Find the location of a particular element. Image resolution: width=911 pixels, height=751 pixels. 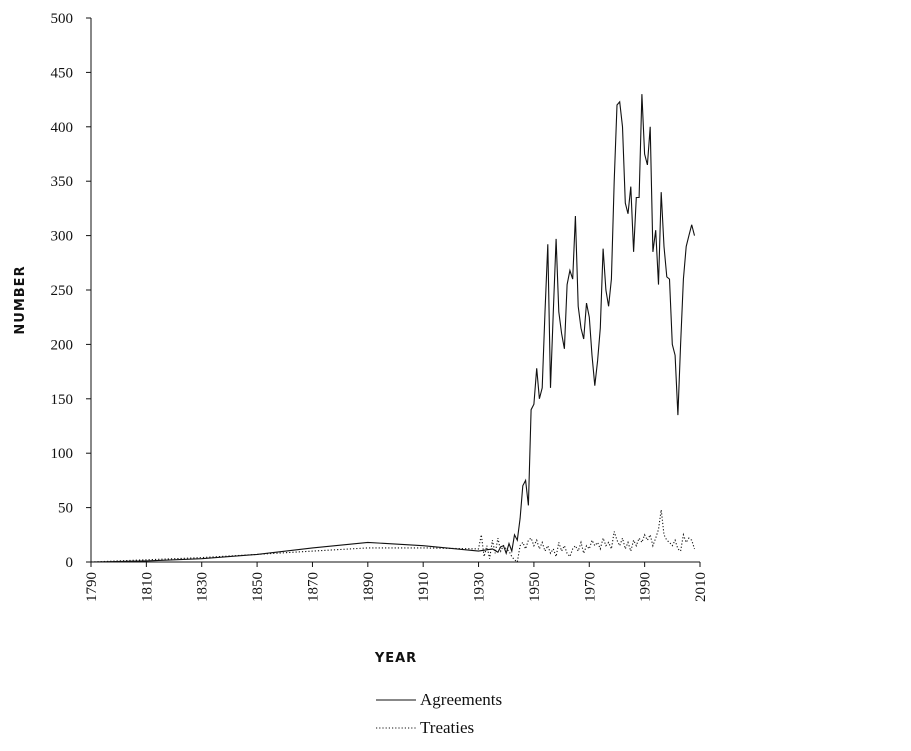

y-tick-label: 250 is located at coordinates (62, 291).